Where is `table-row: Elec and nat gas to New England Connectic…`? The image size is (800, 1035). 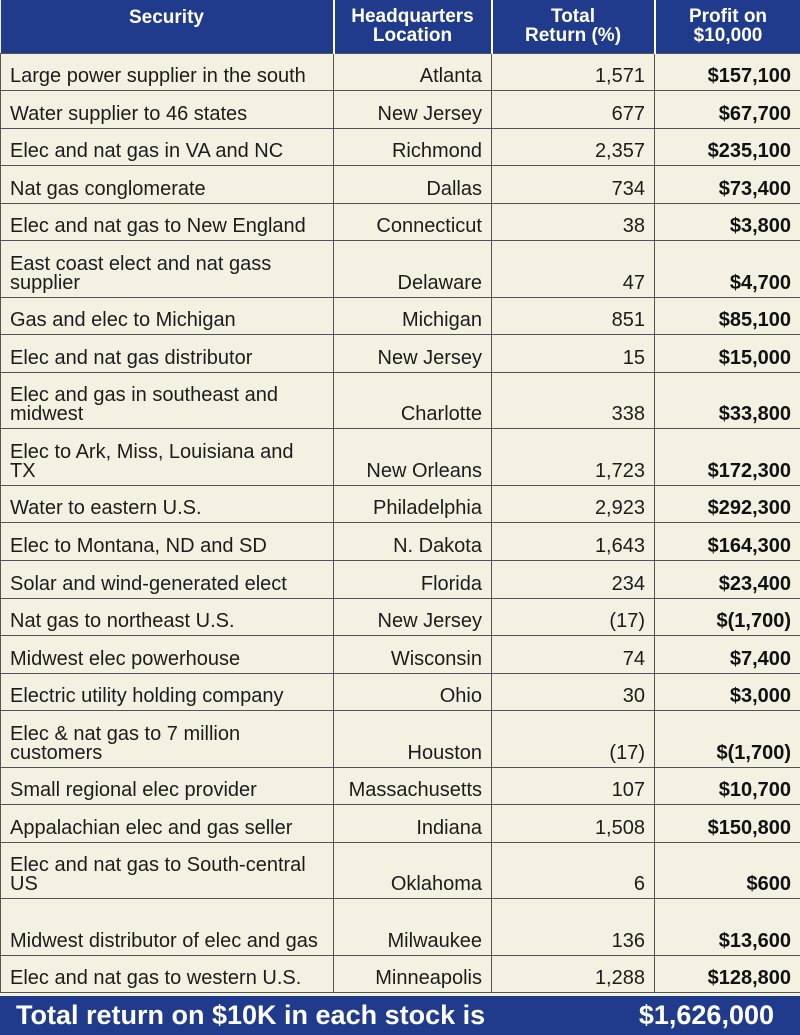 table-row: Elec and nat gas to New England Connectic… is located at coordinates (400, 222).